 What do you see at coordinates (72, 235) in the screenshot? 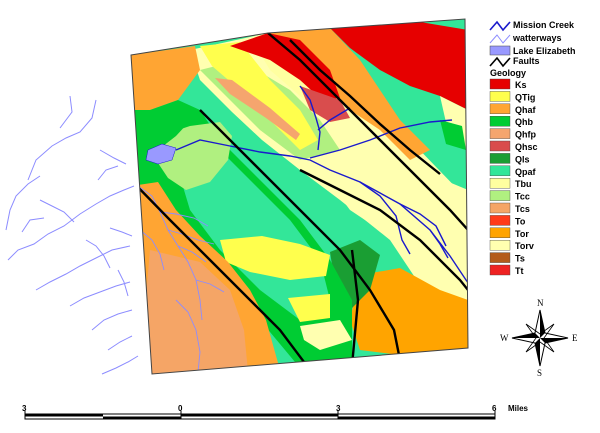
I see `outer-waterways` at bounding box center [72, 235].